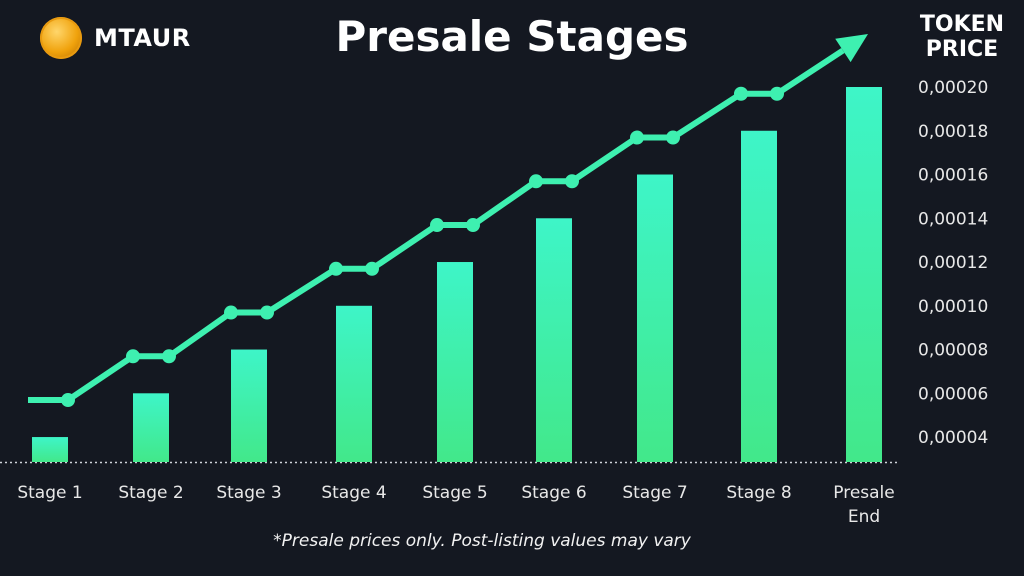  I want to click on x-tick-label: Stage 7, so click(654, 493).